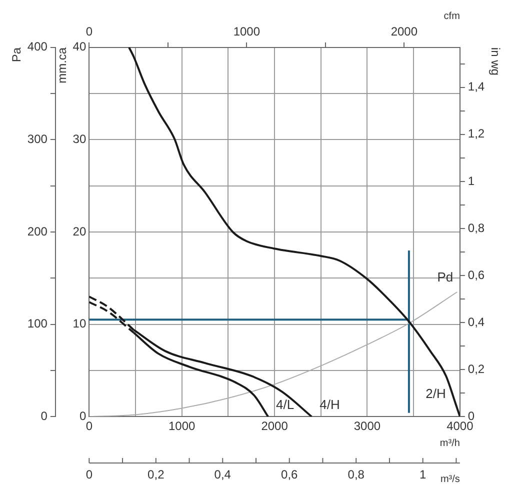  I want to click on y3-tick-label: 0,8, so click(476, 227).